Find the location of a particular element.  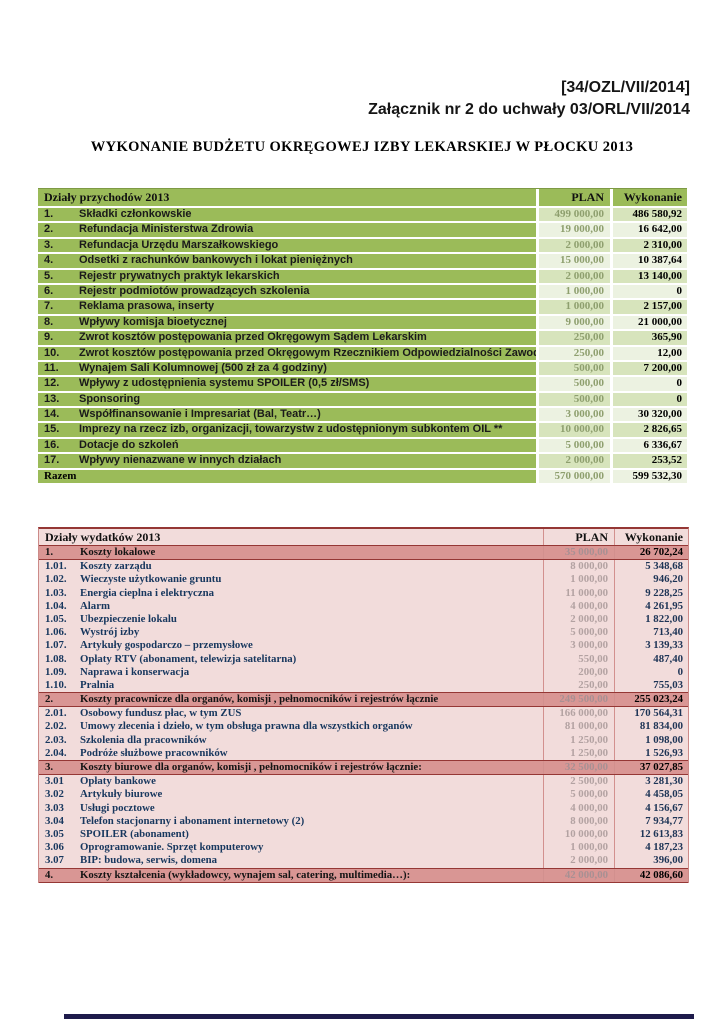

expense-row: 1. Koszty lokalowe 35 000,00 26 702,24 is located at coordinates (363, 553).